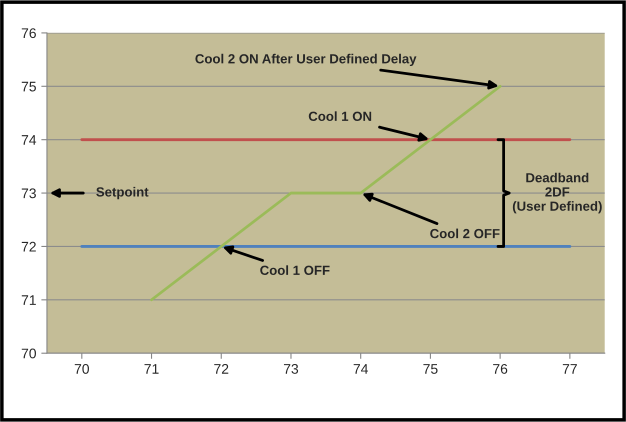 The height and width of the screenshot is (422, 626). I want to click on y-tick-label: 72, so click(29, 247).